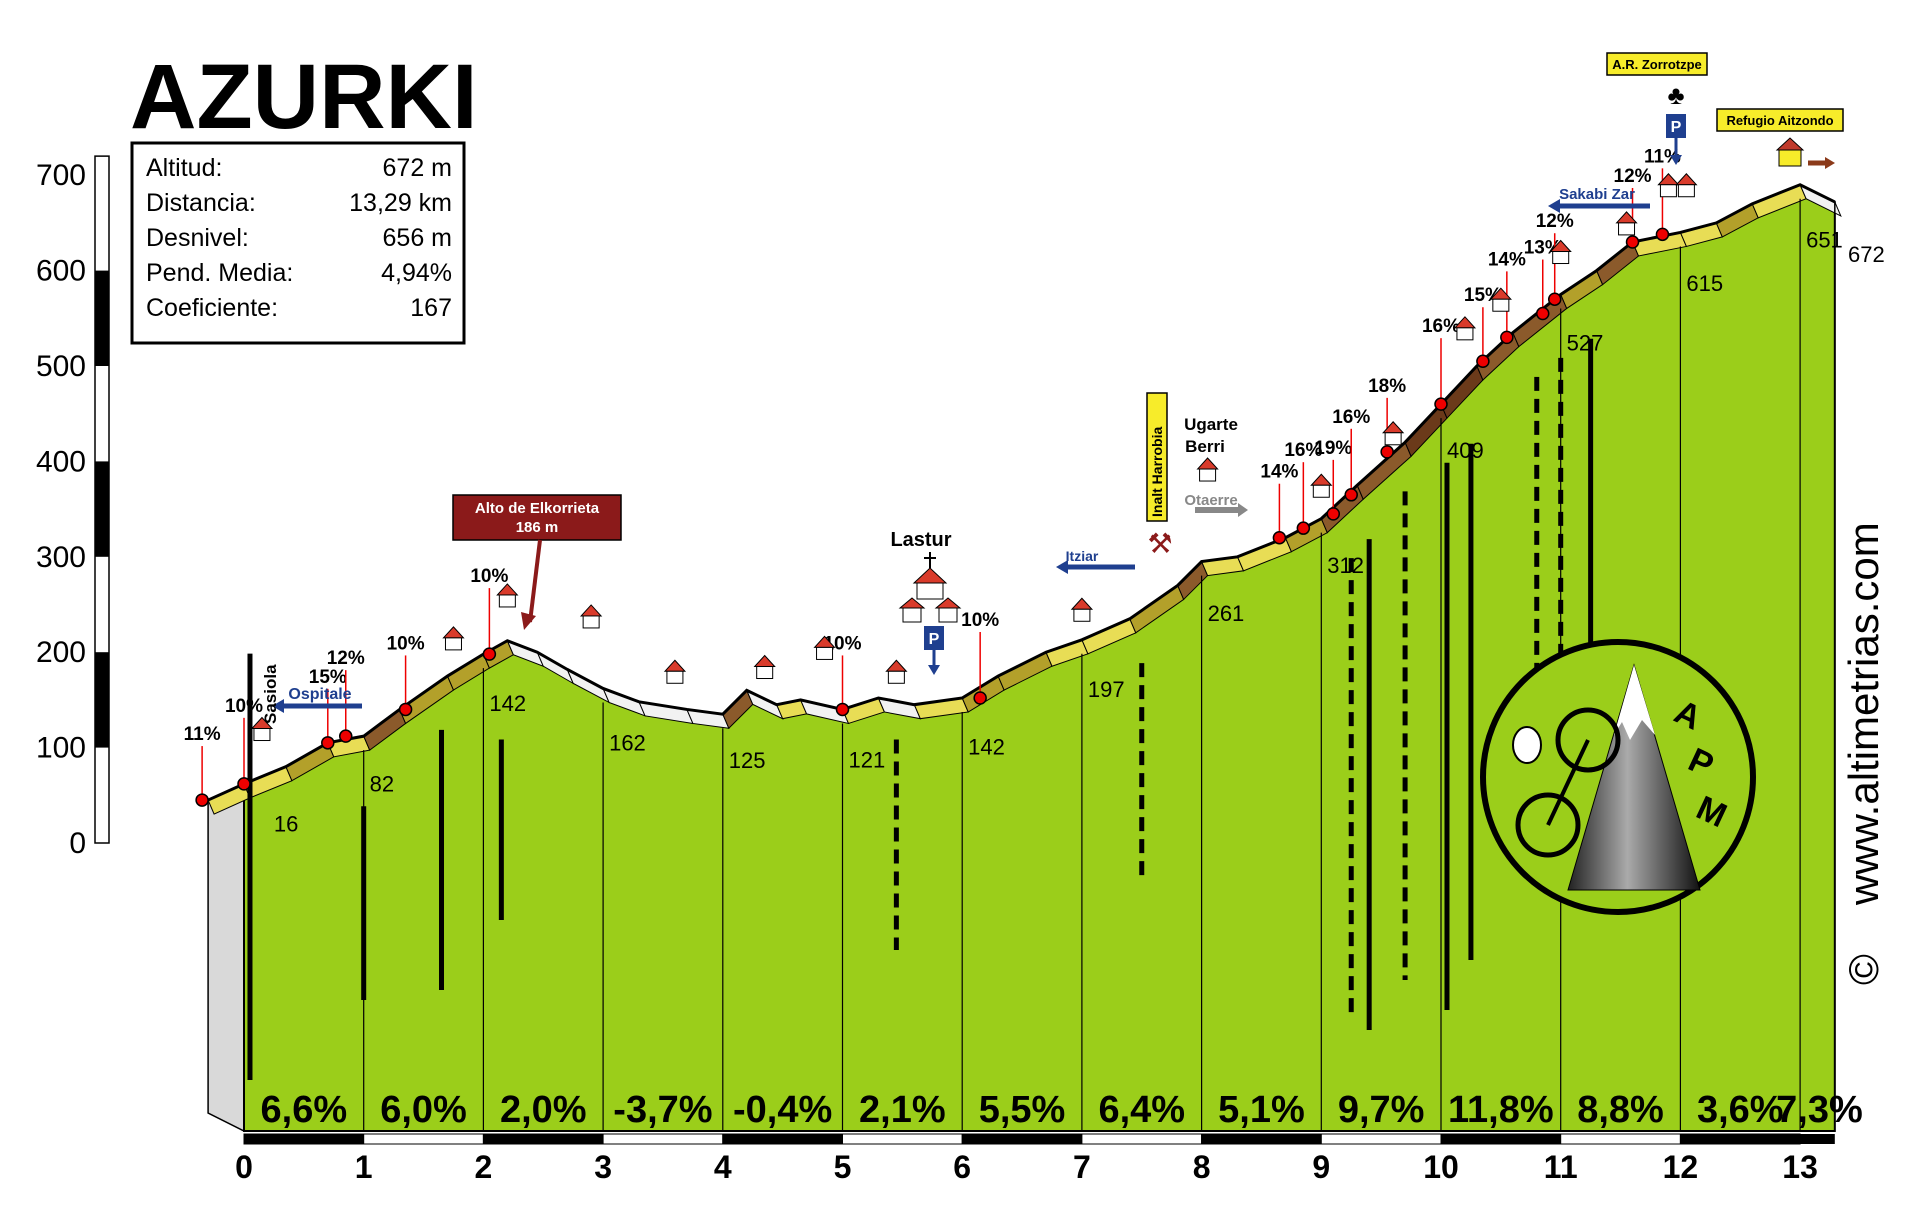  I want to click on info-value: 672 m, so click(417, 168).